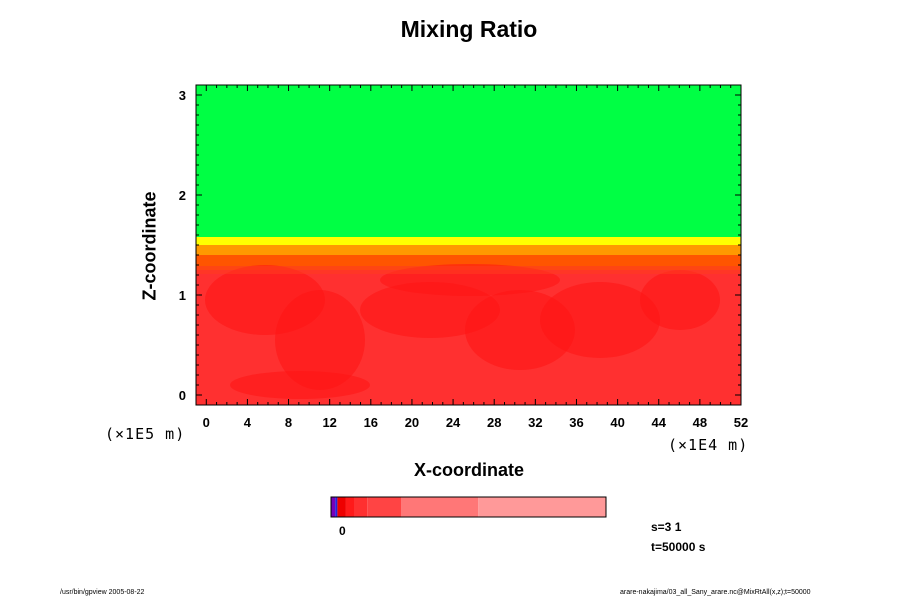 The image size is (900, 600). Describe the element at coordinates (288, 422) in the screenshot. I see `x-tick-label: 8` at that location.